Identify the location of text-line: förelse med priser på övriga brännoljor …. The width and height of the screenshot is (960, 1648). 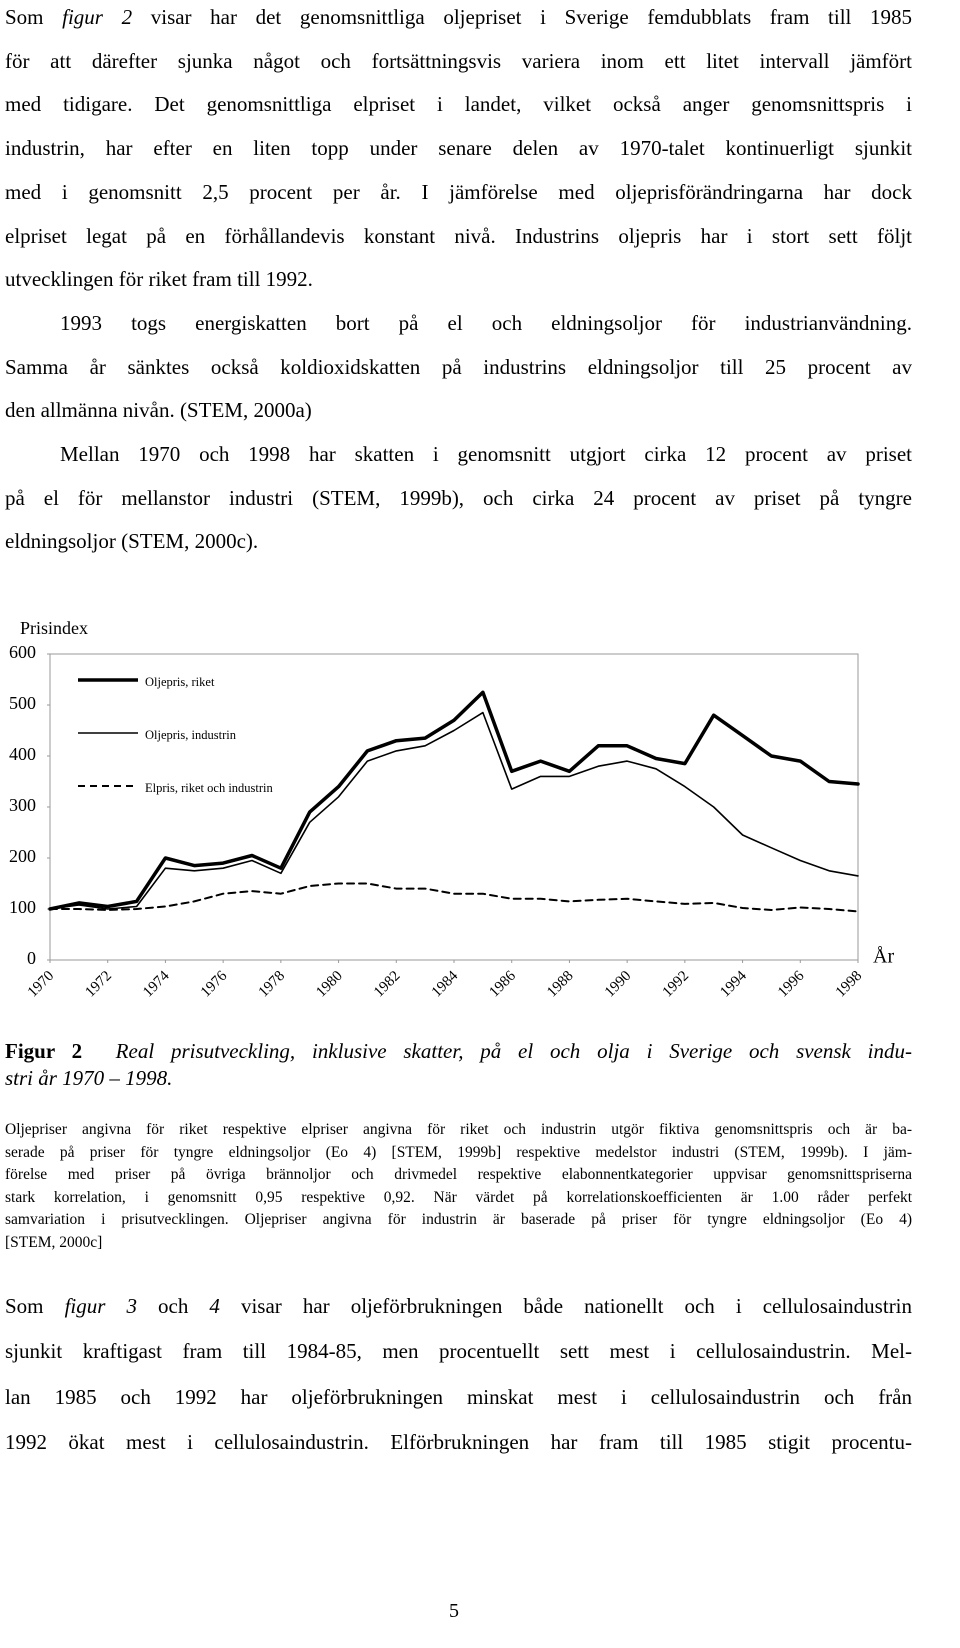
(458, 1175).